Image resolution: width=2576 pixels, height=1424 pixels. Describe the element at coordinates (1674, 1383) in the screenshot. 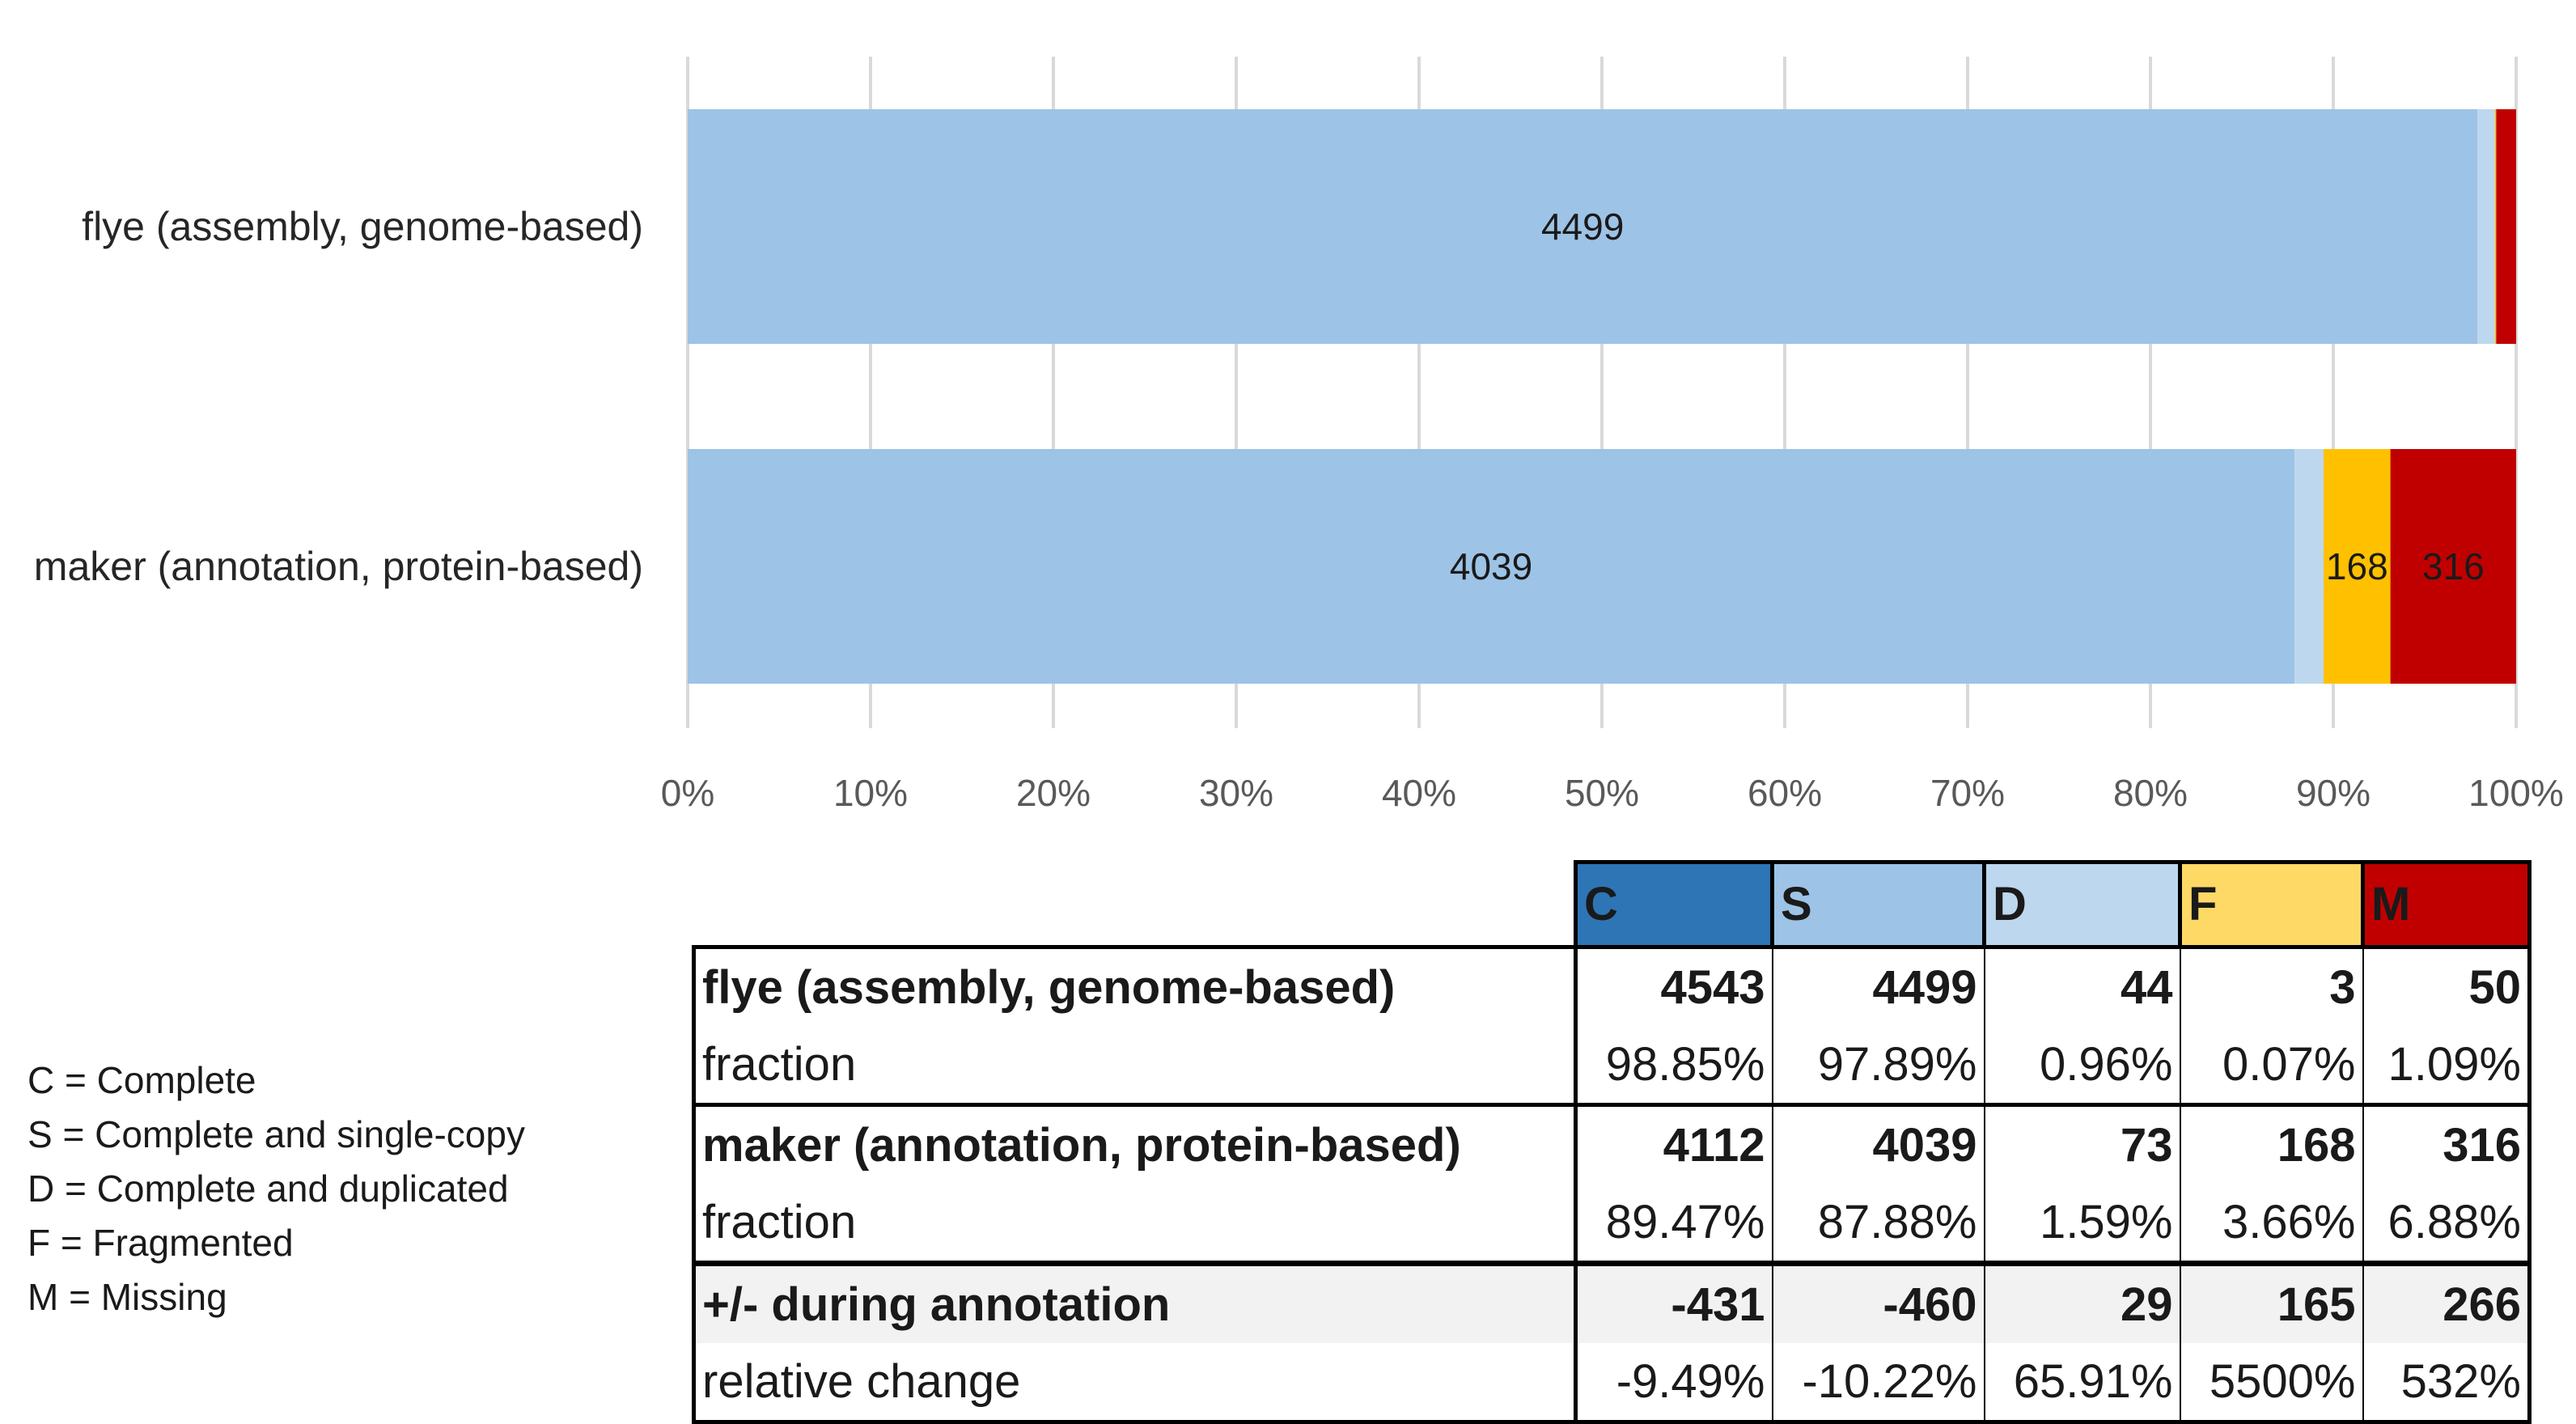

I see `cell-c: -9.49%` at that location.